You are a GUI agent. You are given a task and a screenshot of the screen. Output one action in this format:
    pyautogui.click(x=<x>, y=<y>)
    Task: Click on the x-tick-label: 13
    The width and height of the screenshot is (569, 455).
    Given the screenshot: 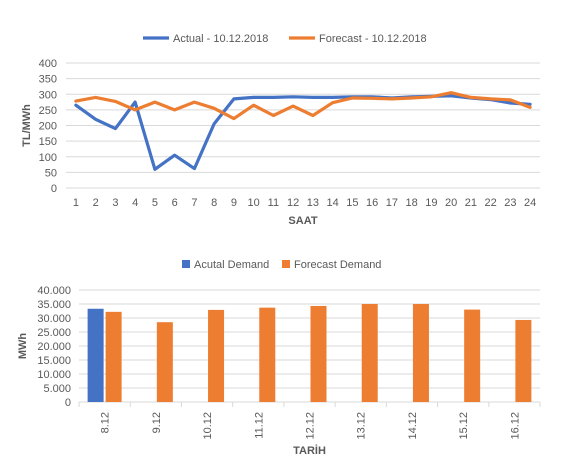 What is the action you would take?
    pyautogui.click(x=313, y=203)
    